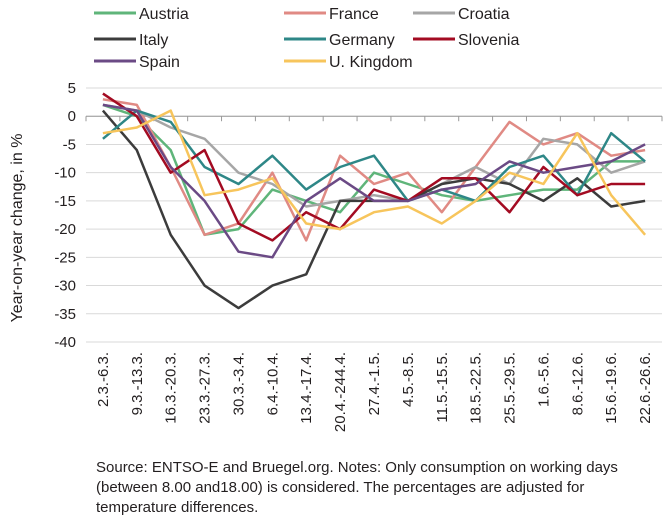 The width and height of the screenshot is (669, 524). What do you see at coordinates (65, 314) in the screenshot?
I see `y-tick-label: -35` at bounding box center [65, 314].